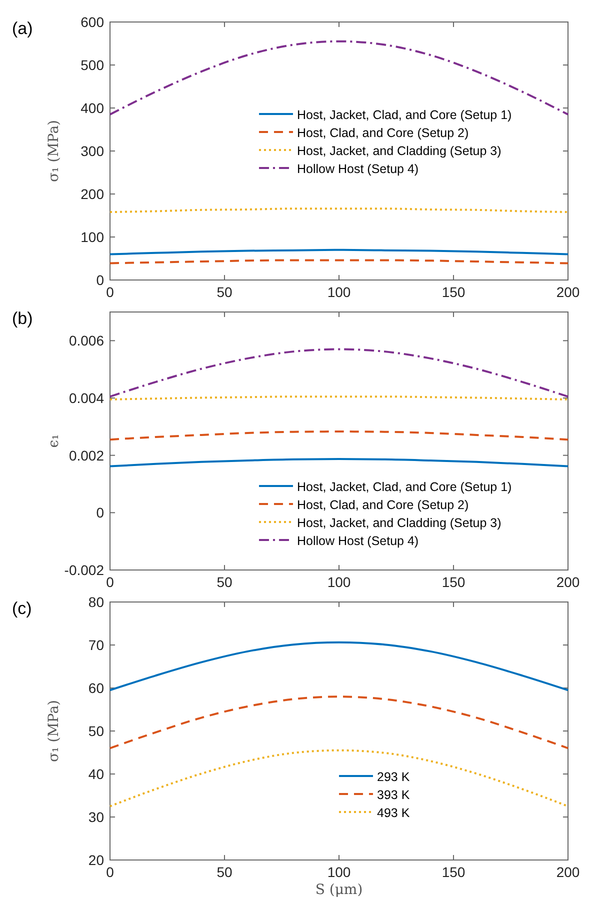 The width and height of the screenshot is (598, 906). What do you see at coordinates (92, 65) in the screenshot?
I see `y-tick-label: 500` at bounding box center [92, 65].